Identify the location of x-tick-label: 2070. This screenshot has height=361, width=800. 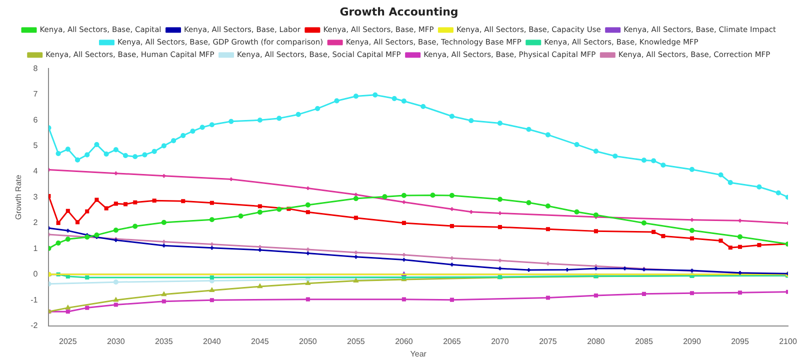
(500, 341).